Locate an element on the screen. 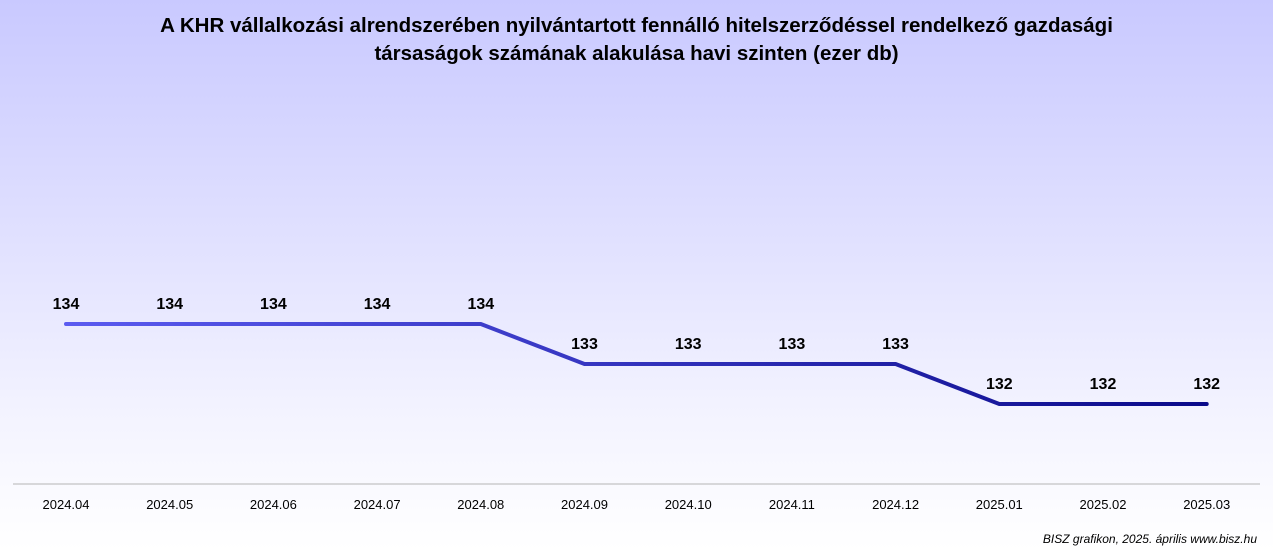 This screenshot has height=550, width=1273. source-footer: BISZ grafikon, 2025. április www.bisz.hu is located at coordinates (1149, 539).